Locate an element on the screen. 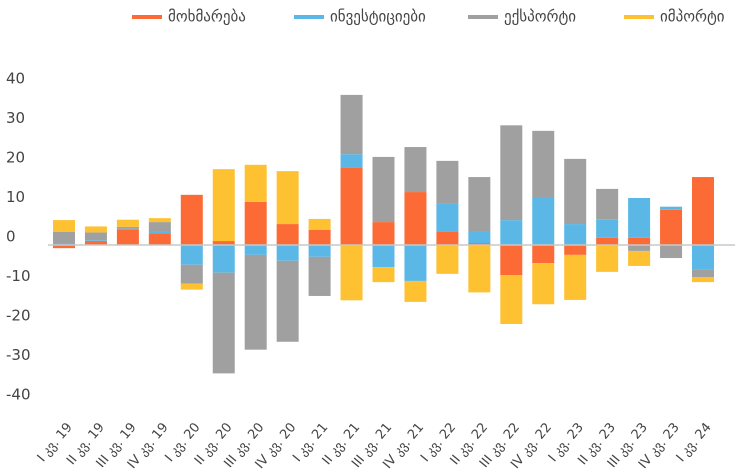  x-tick-group: I კვ. 24 is located at coordinates (694, 442).